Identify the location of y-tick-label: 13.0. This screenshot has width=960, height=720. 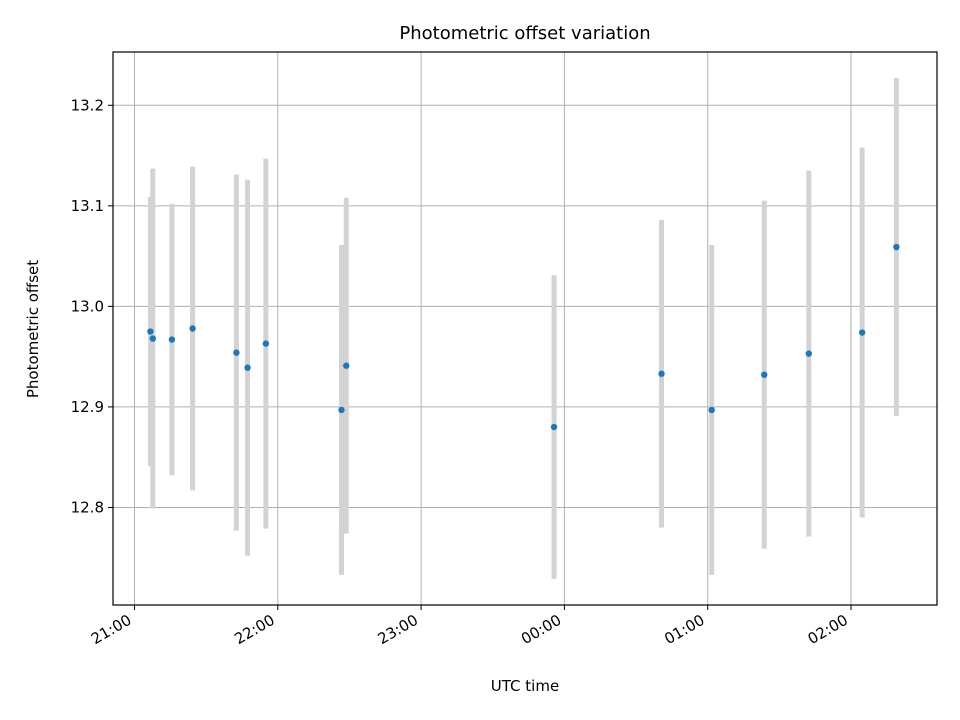
(87, 306).